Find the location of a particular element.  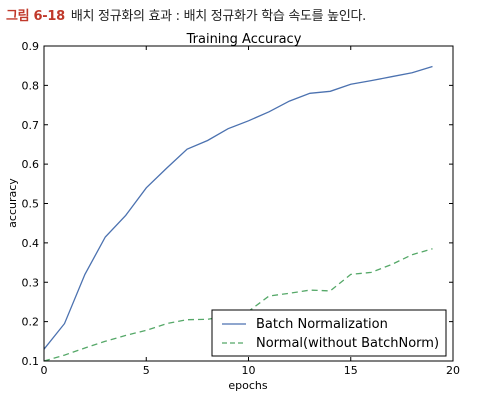

x-tick-label: 15 is located at coordinates (351, 370).